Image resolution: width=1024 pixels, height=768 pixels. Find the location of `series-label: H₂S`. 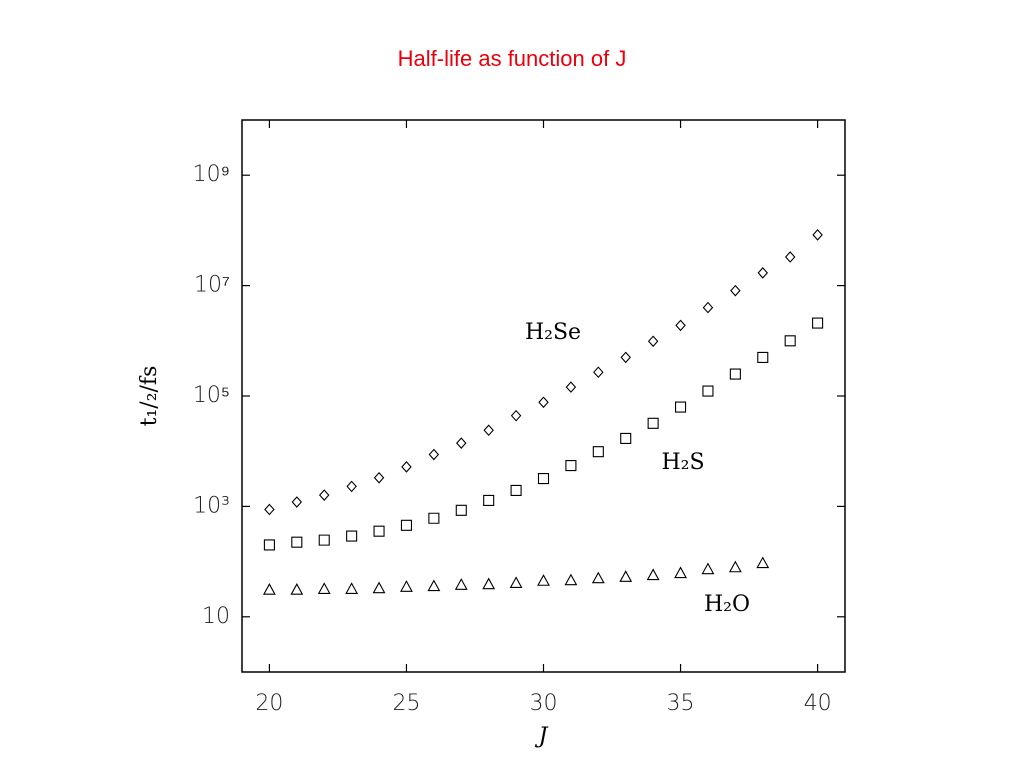

series-label: H₂S is located at coordinates (682, 462).